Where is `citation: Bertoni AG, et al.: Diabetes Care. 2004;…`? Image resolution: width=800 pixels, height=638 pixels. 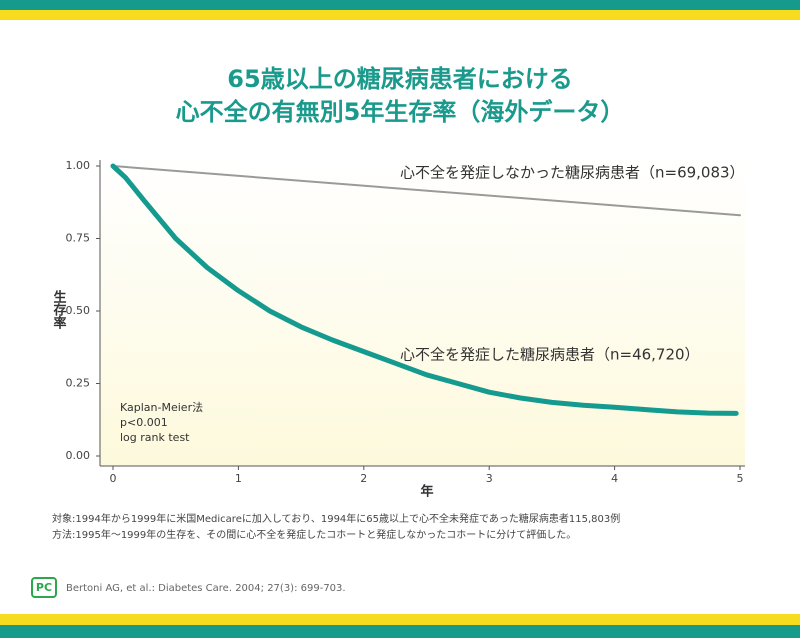 citation: Bertoni AG, et al.: Diabetes Care. 2004;… is located at coordinates (206, 588).